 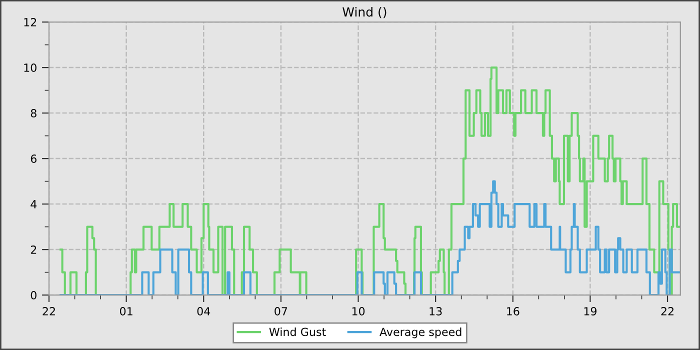 What do you see at coordinates (33, 295) in the screenshot?
I see `y-tick-label: 0` at bounding box center [33, 295].